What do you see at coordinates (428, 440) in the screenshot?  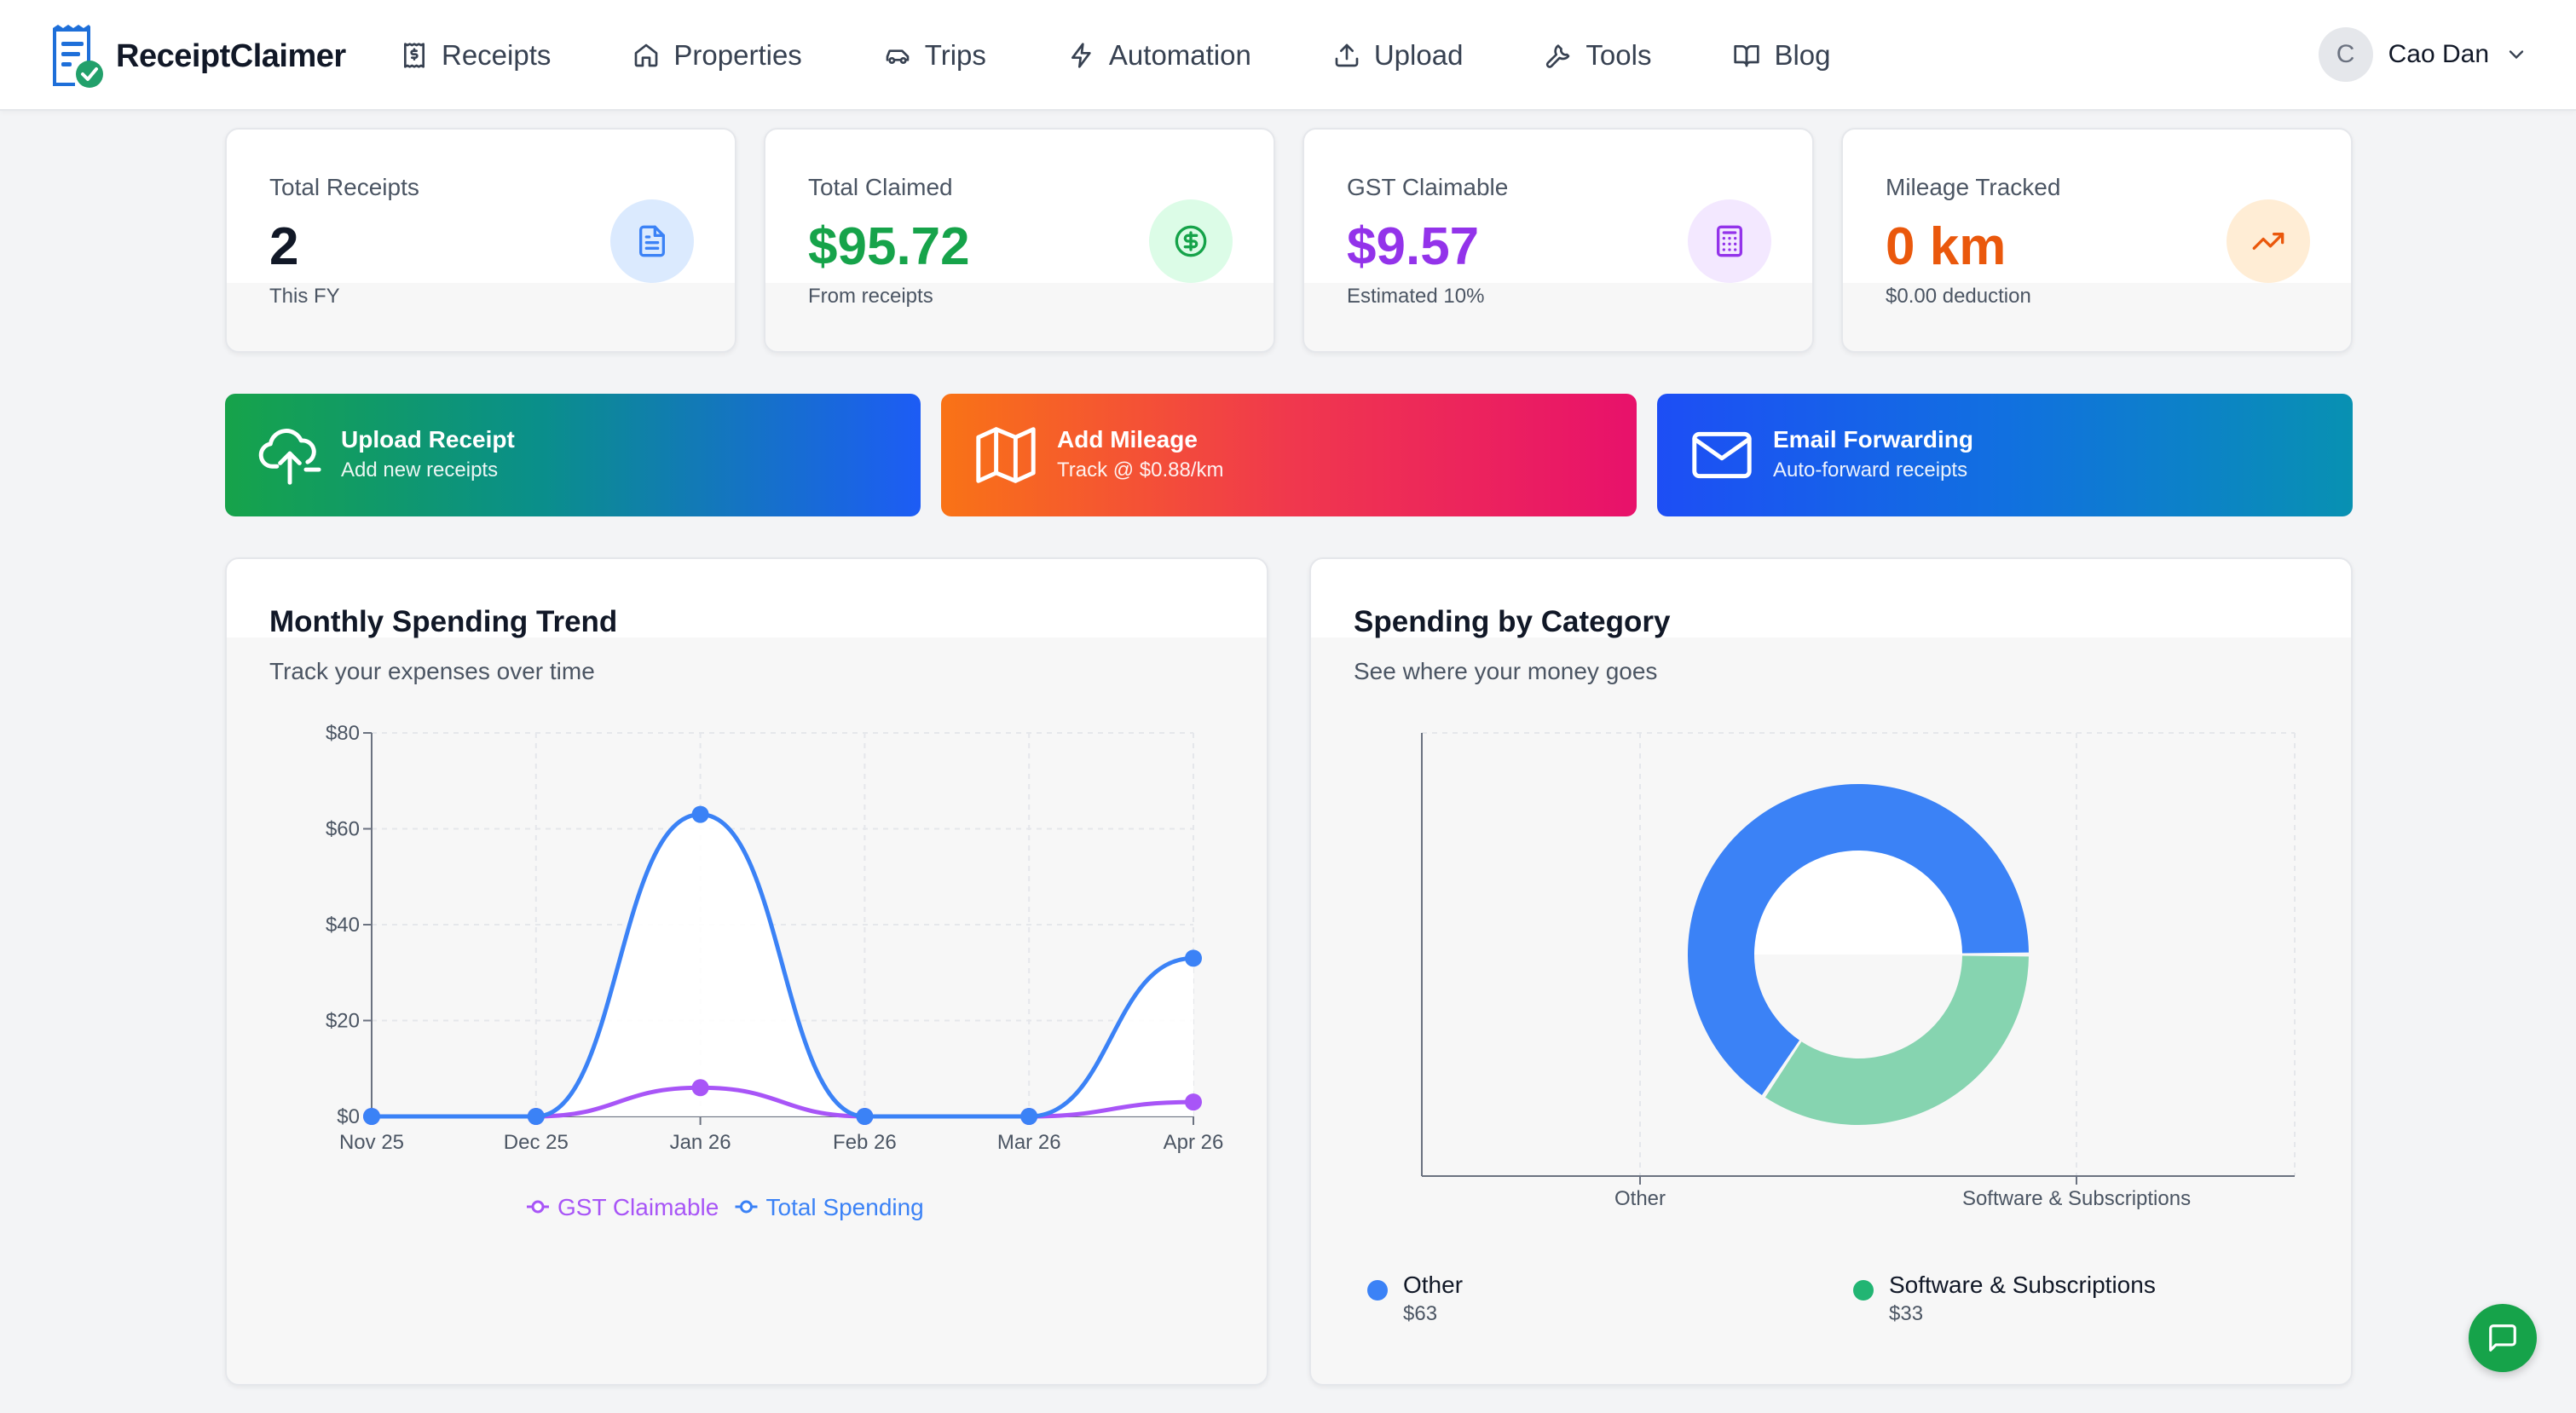 I see `action-title: Upload Receipt` at bounding box center [428, 440].